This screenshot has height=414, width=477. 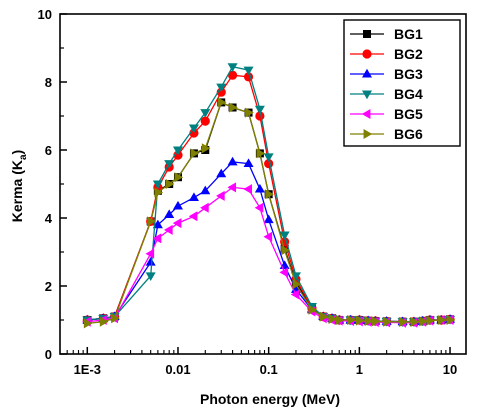 What do you see at coordinates (48, 286) in the screenshot?
I see `y-tick-label: 2` at bounding box center [48, 286].